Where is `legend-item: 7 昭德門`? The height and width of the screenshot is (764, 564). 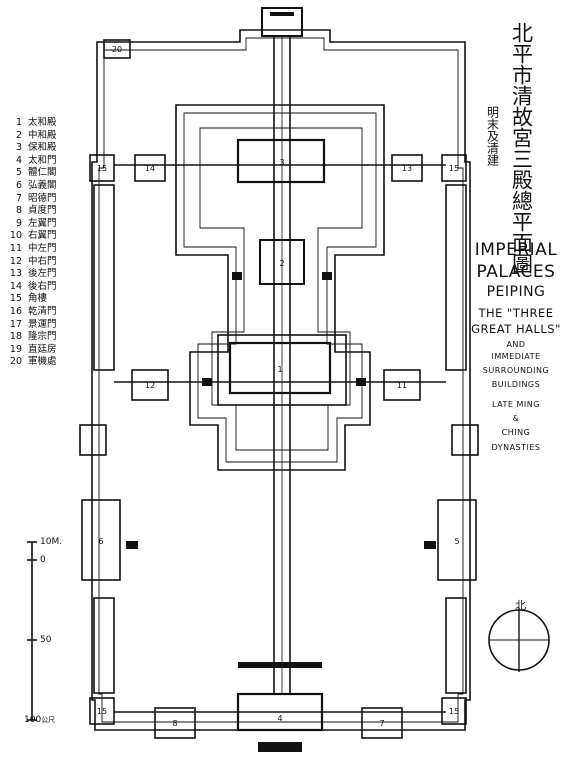 legend-item: 7 昭德門 is located at coordinates (54, 199).